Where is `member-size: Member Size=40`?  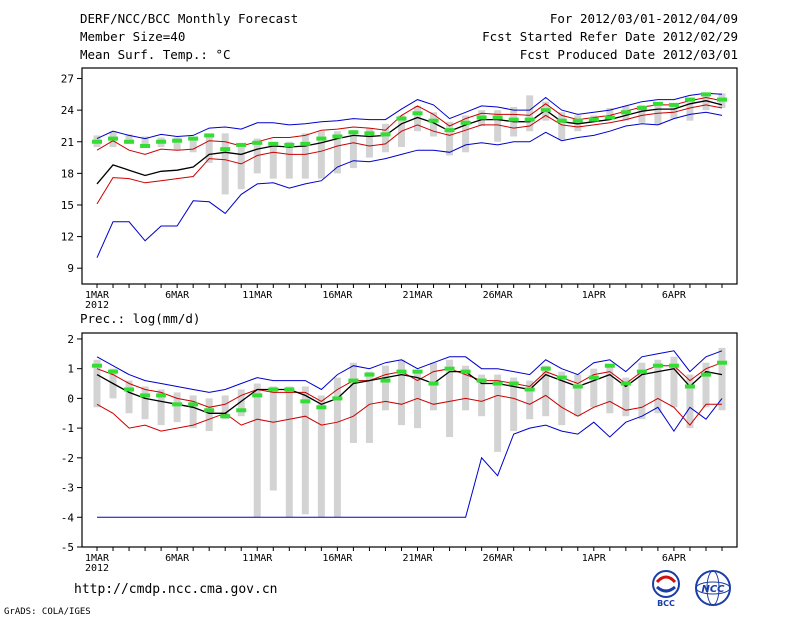 member-size: Member Size=40 is located at coordinates (133, 36).